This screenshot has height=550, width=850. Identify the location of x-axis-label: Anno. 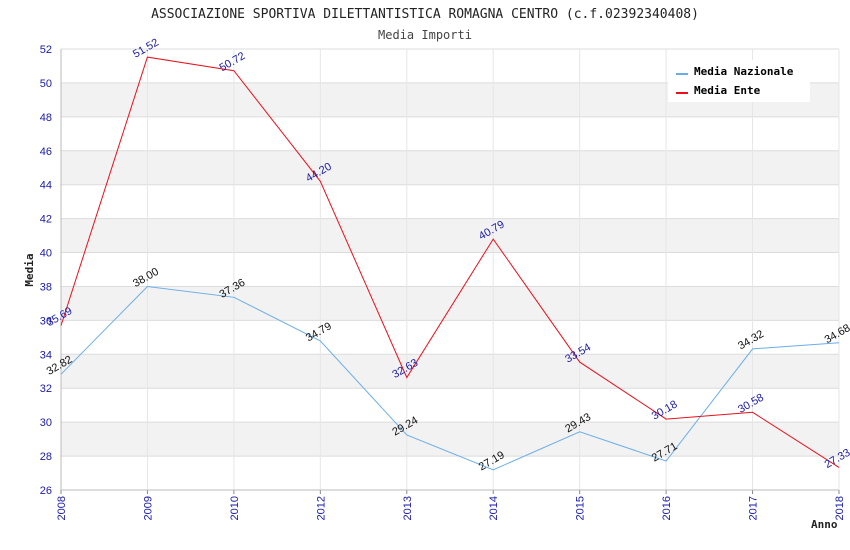
(824, 524).